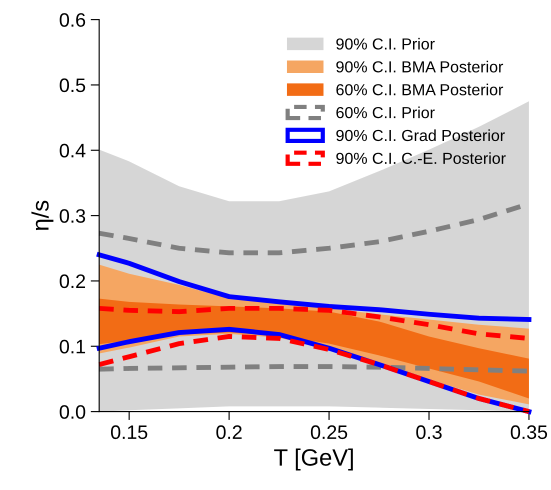  I want to click on y-tick-label: 0.0, so click(73, 412).